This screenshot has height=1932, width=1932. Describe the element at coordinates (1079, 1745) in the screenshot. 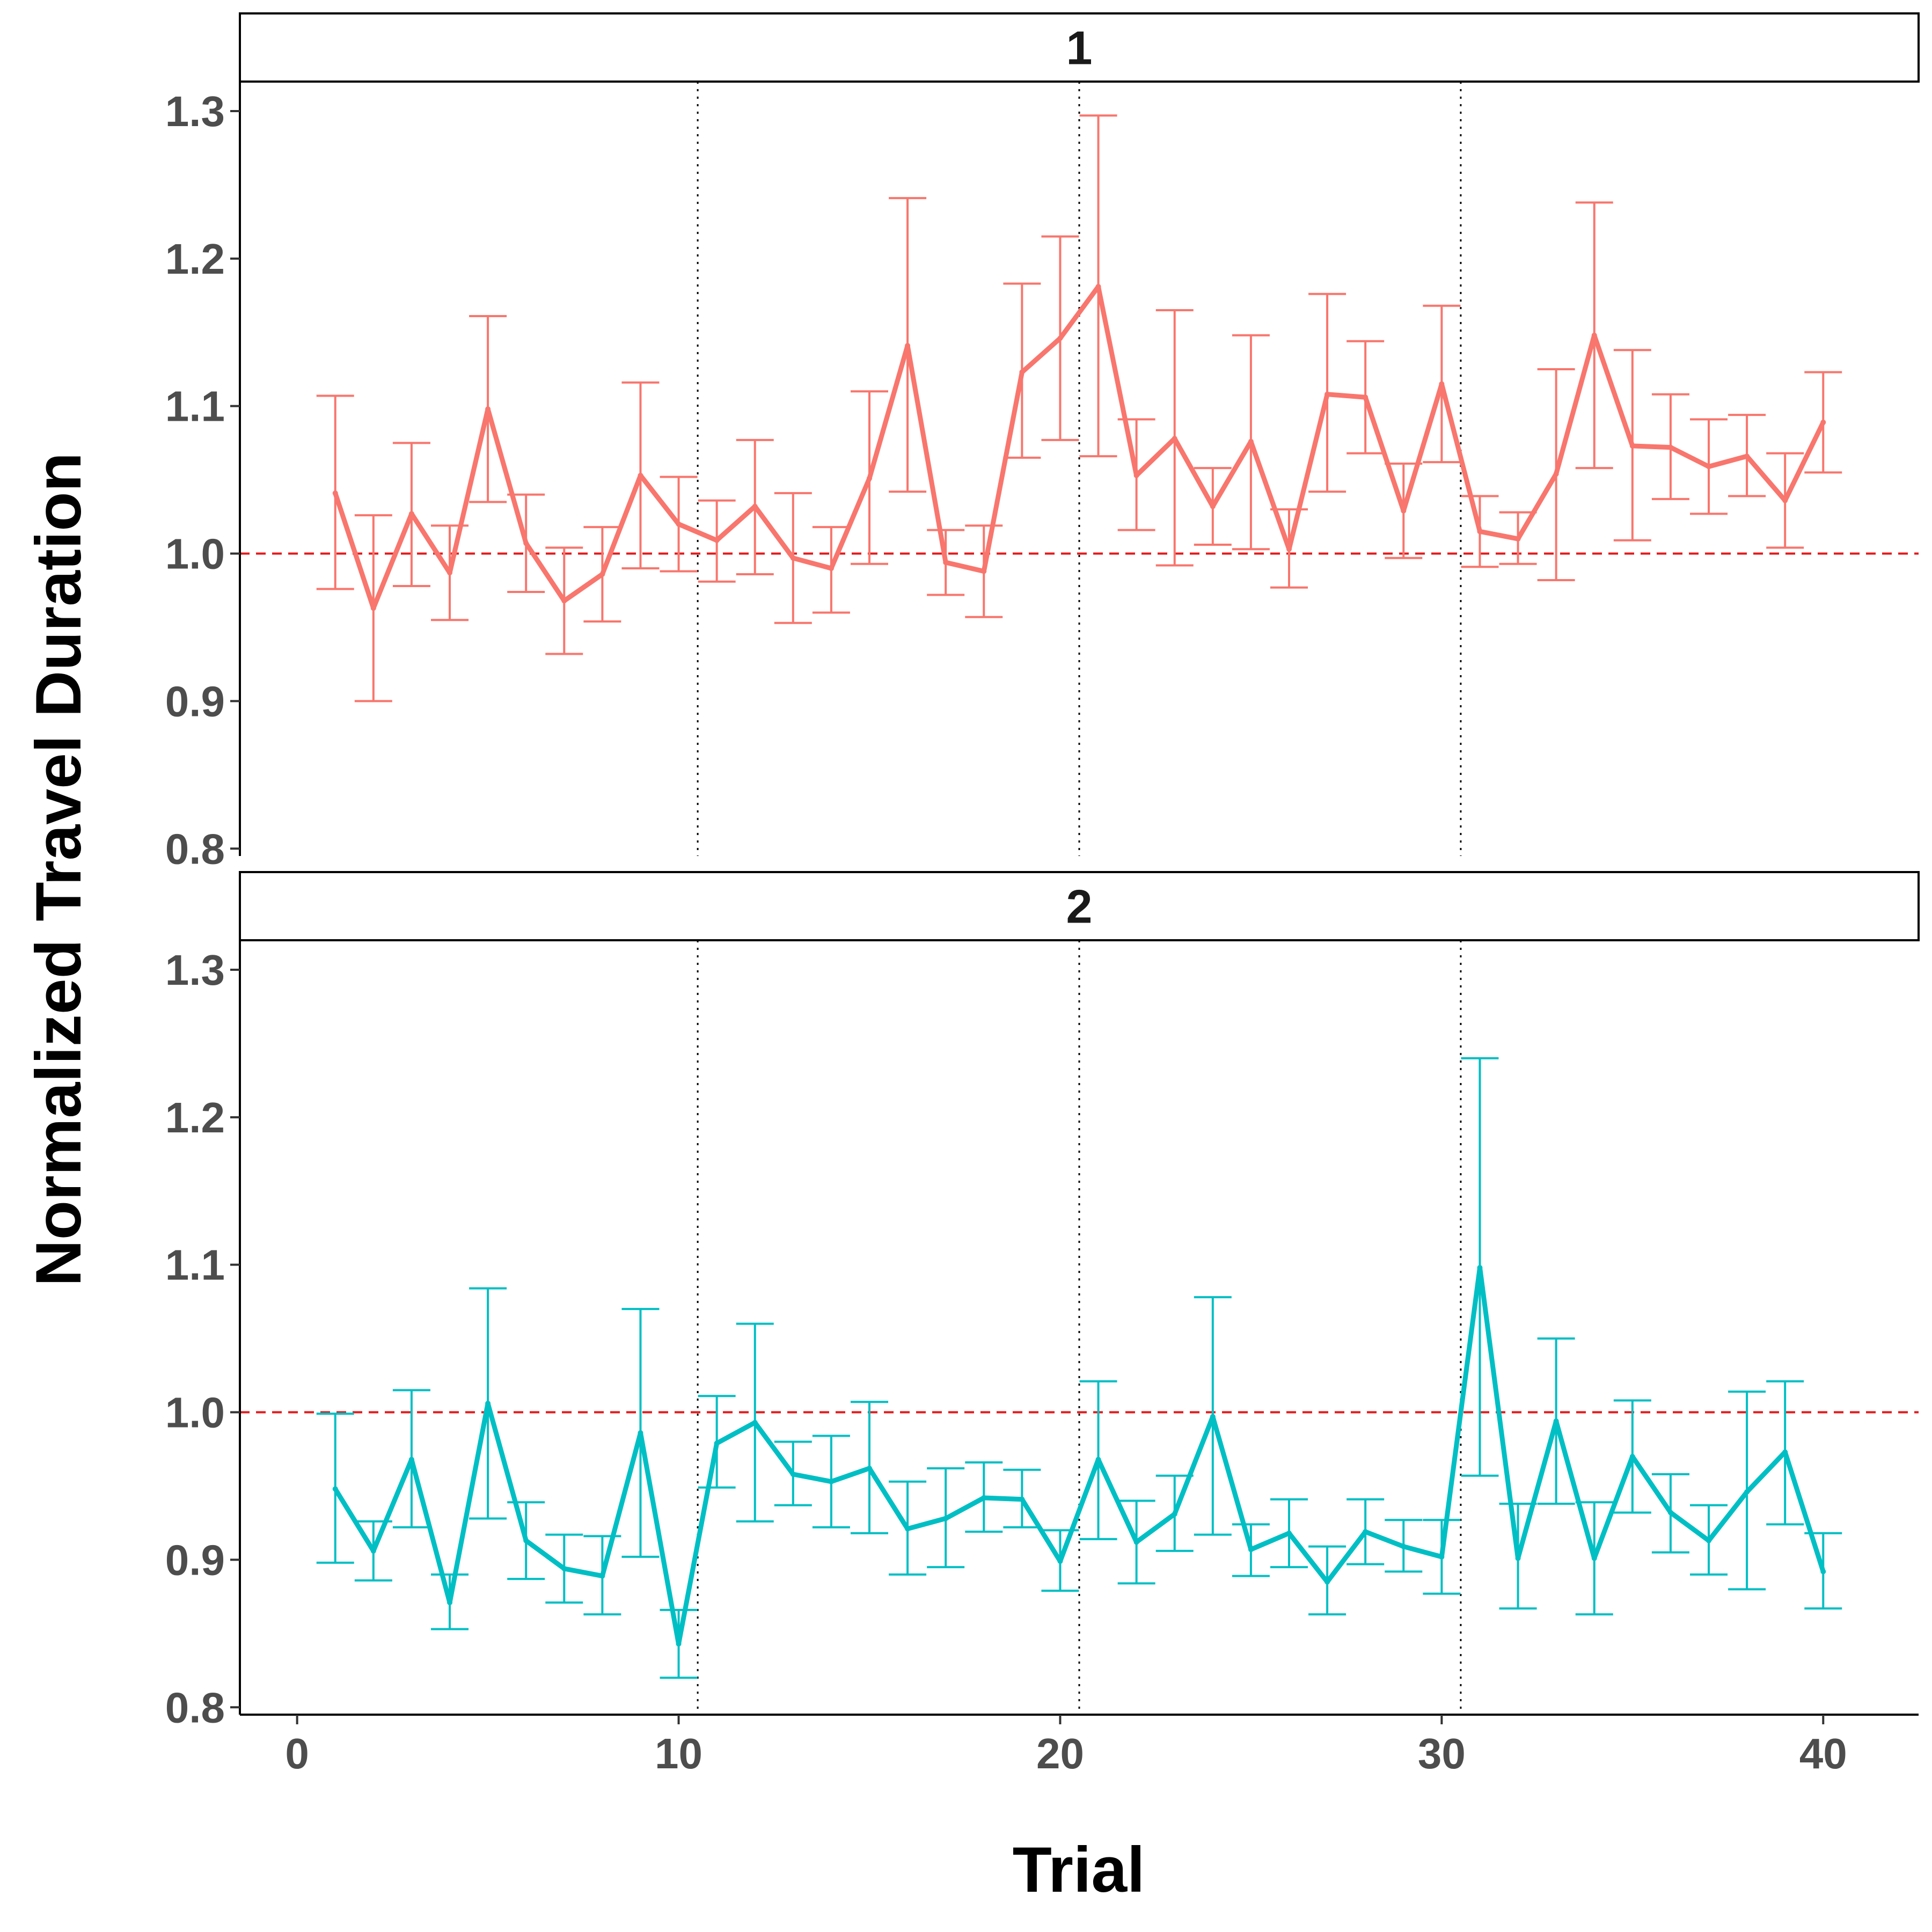

I see `x-axis: 0 10 20 30 40` at that location.